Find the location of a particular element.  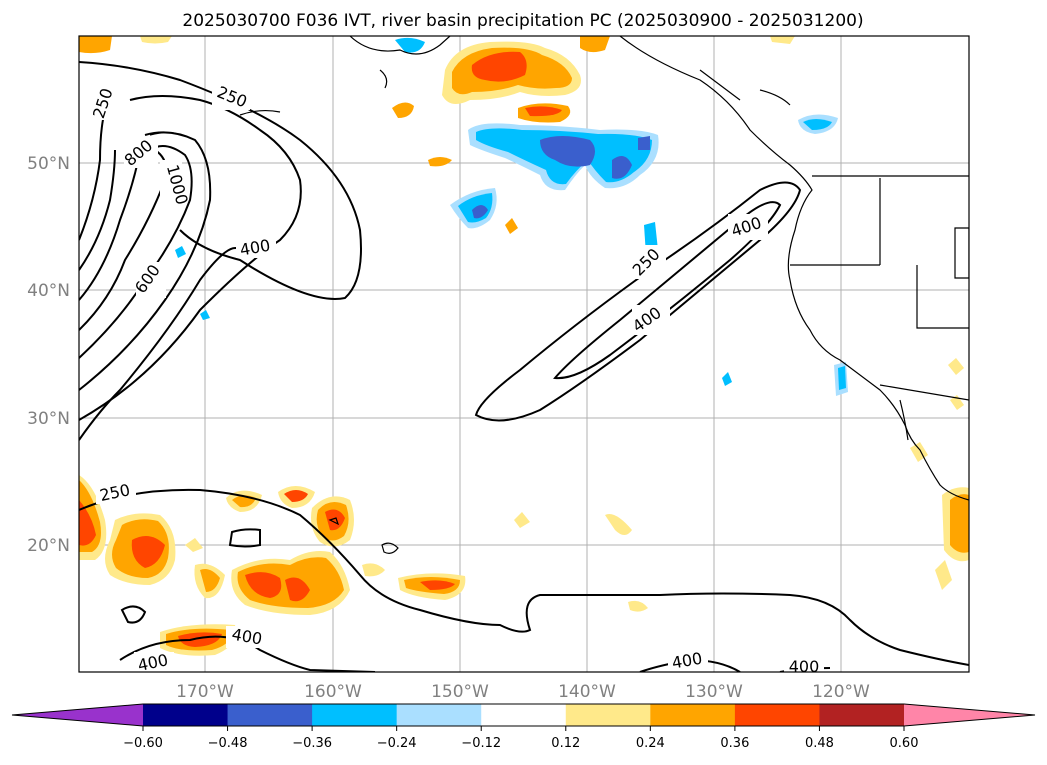

colorbar-tick-label: 0.24 is located at coordinates (650, 743).